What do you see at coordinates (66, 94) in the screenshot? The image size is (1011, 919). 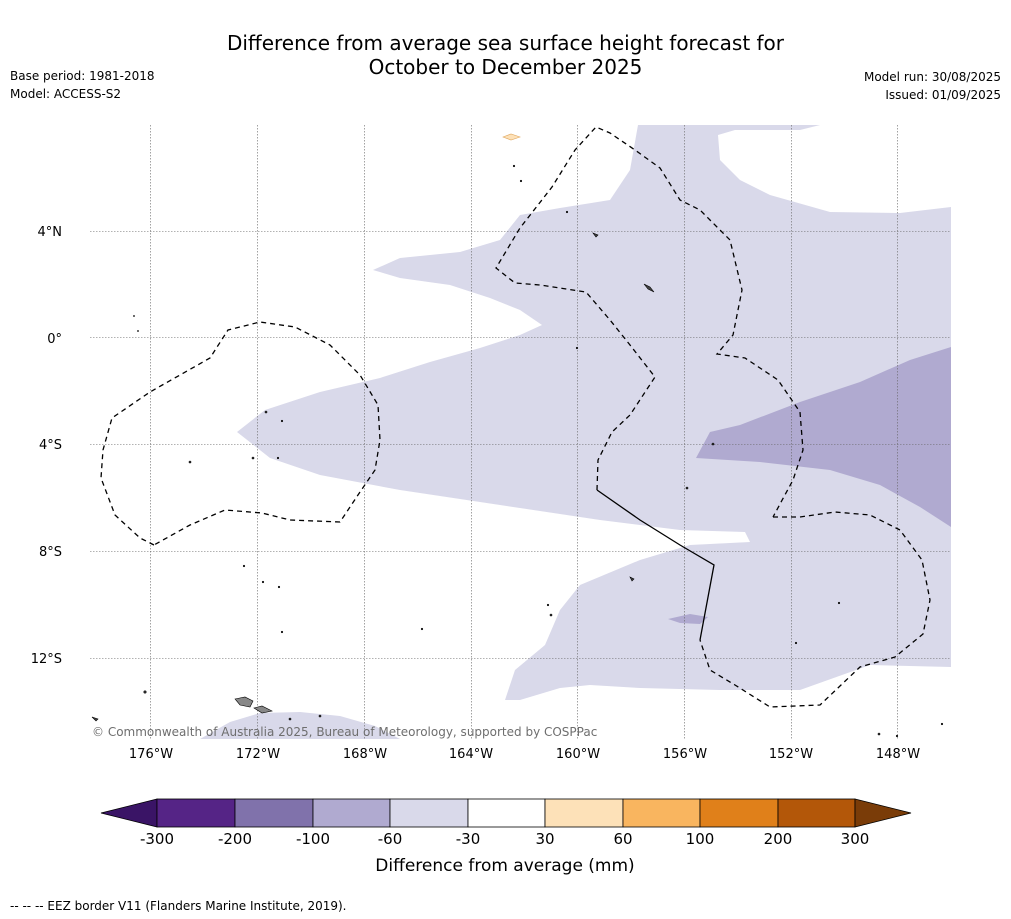 I see `model-name: Model: ACCESS-S2` at bounding box center [66, 94].